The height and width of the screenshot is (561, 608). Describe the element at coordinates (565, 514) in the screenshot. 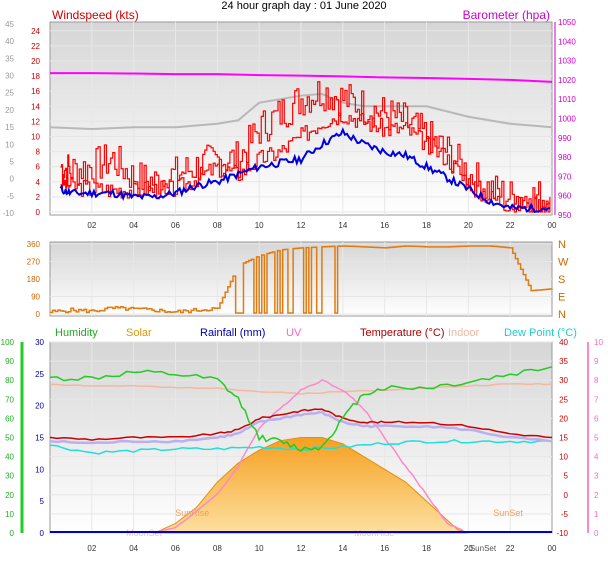

I see `temp-axis-label: -5` at that location.